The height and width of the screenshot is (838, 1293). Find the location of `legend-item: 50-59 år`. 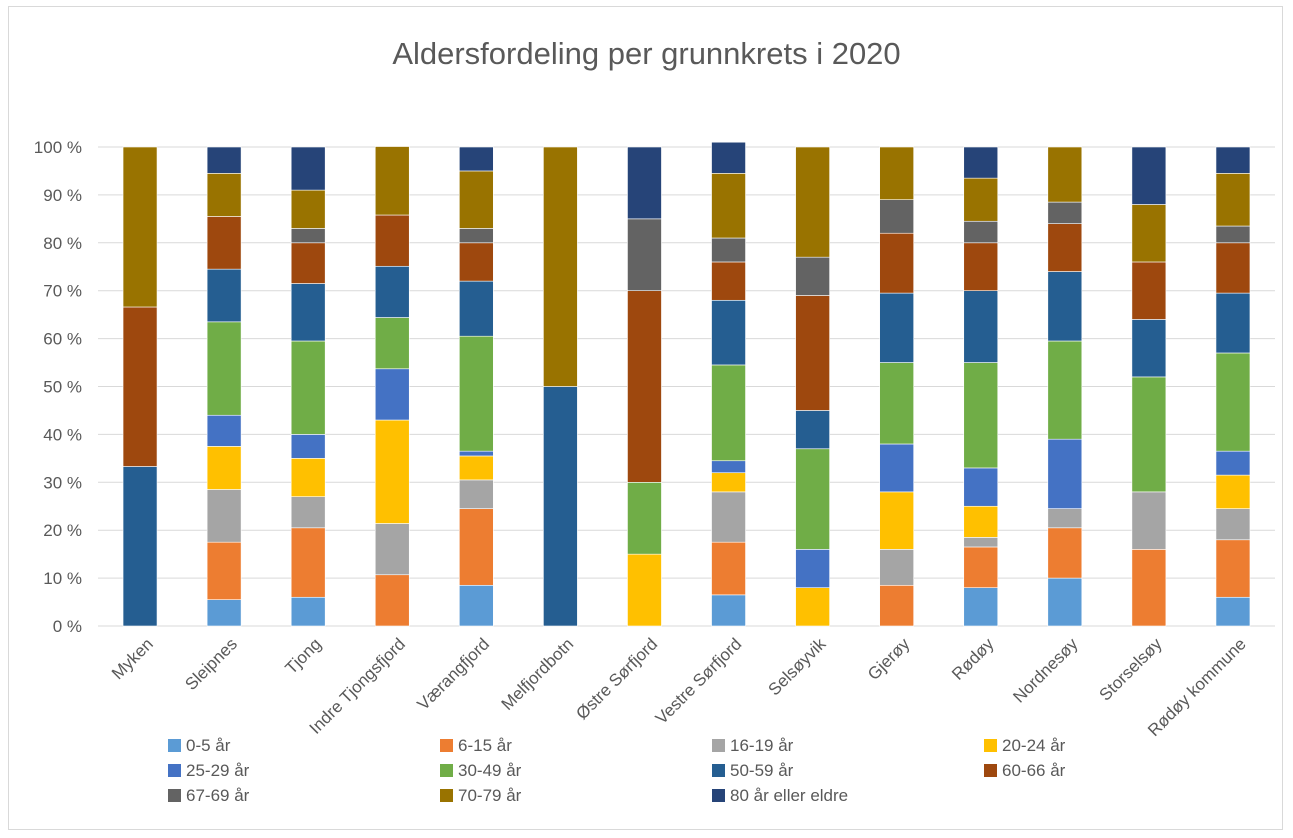

legend-item: 50-59 år is located at coordinates (753, 770).